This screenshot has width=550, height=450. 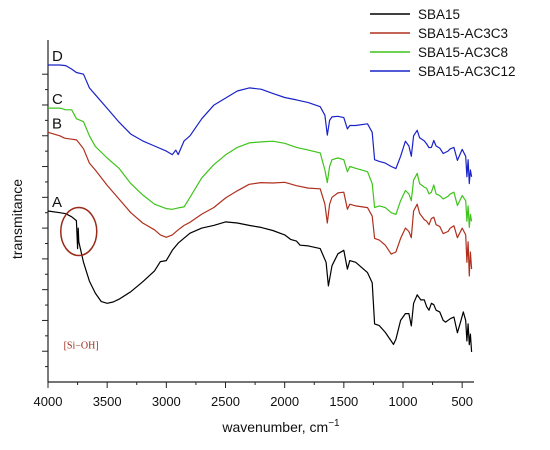 I want to click on legend-label-sba15: SBA15, so click(x=439, y=14).